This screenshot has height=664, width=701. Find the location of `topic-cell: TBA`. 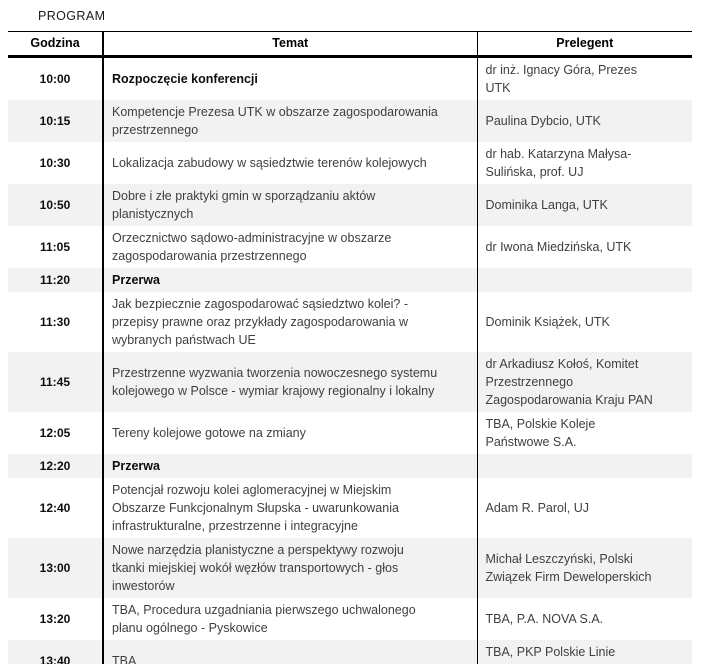

topic-cell: TBA is located at coordinates (290, 652).